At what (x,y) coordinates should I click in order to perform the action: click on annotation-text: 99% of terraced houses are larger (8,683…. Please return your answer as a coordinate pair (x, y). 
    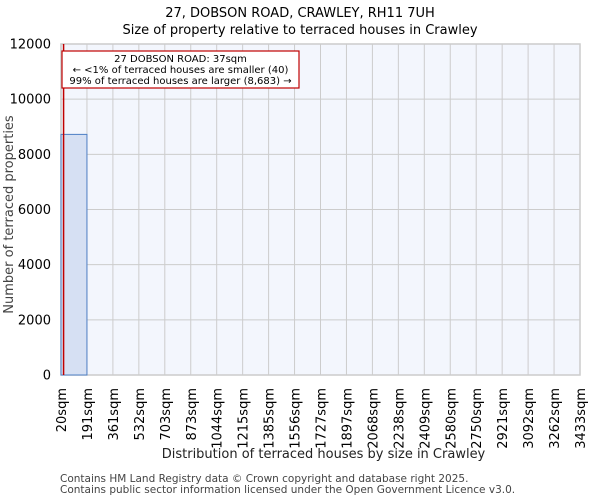
    Looking at the image, I should click on (180, 81).